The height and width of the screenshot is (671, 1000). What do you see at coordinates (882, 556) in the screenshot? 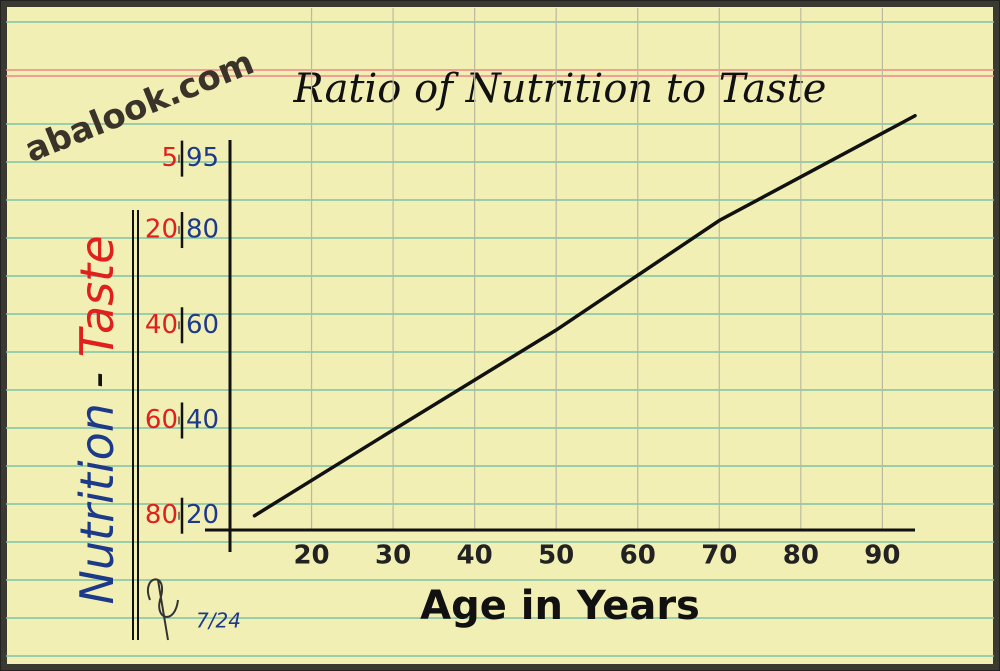
I see `x-tick-label: 90` at bounding box center [882, 556].